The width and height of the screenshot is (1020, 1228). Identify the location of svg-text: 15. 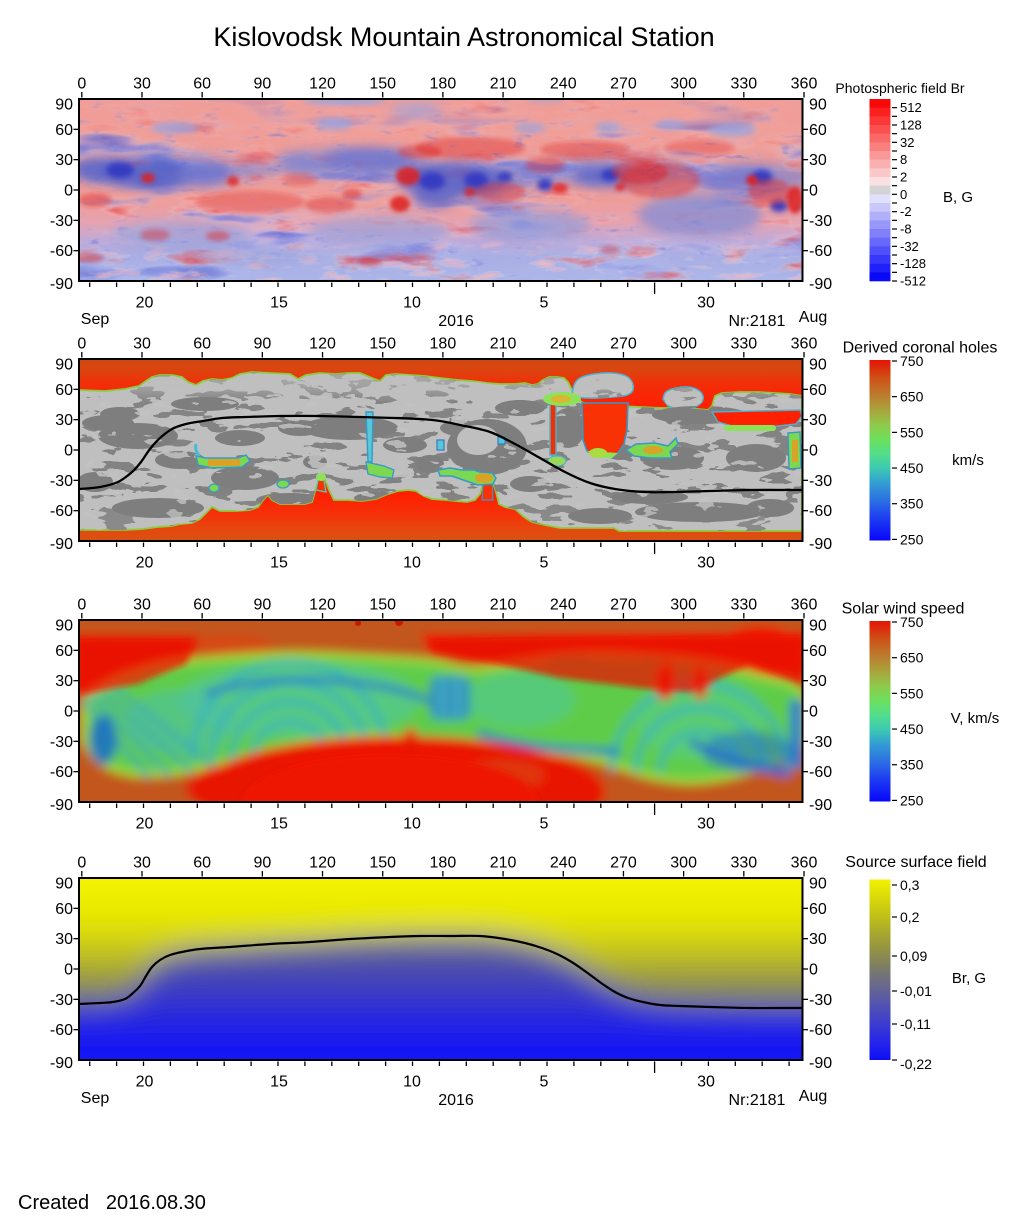
(279, 303).